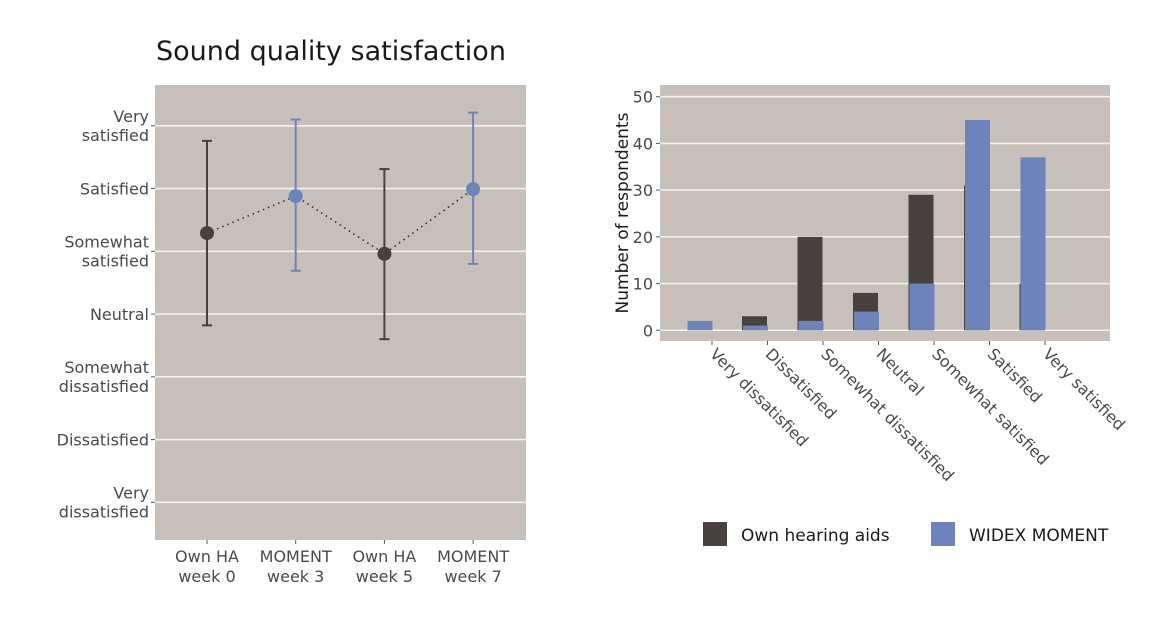  Describe the element at coordinates (295, 576) in the screenshot. I see `x-tick-label: week 3` at that location.